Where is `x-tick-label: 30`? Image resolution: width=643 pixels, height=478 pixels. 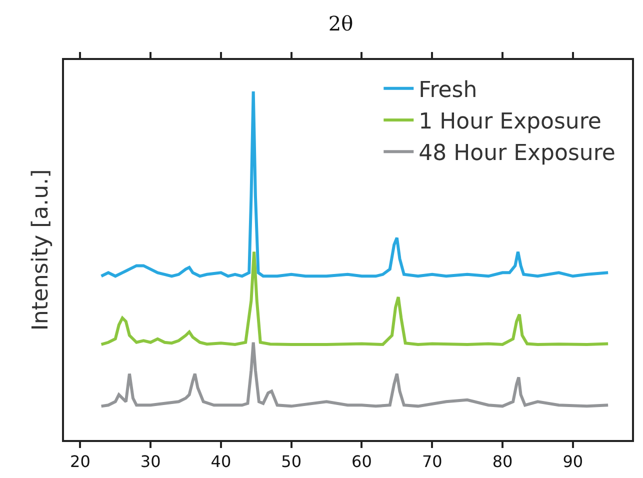
x-tick-label: 30 is located at coordinates (150, 462).